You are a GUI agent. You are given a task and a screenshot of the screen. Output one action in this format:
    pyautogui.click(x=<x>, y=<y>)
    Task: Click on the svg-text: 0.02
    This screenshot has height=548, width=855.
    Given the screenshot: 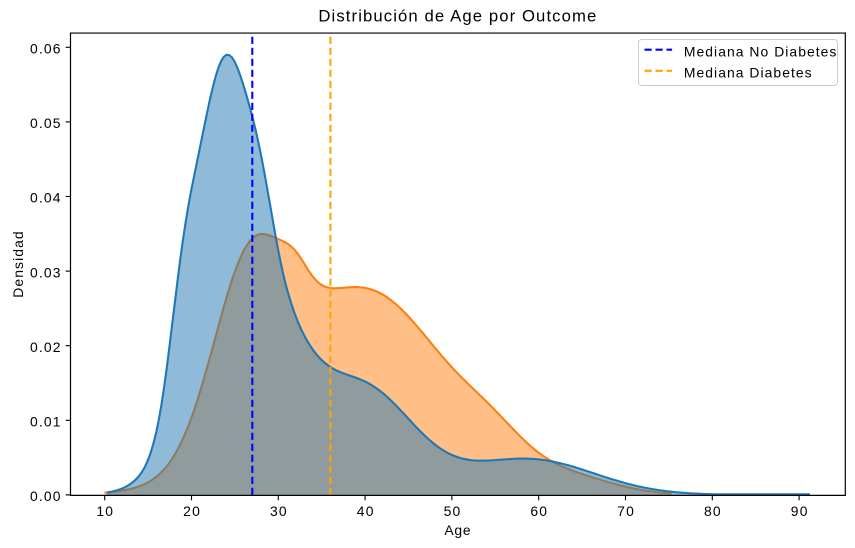 What is the action you would take?
    pyautogui.click(x=46, y=347)
    